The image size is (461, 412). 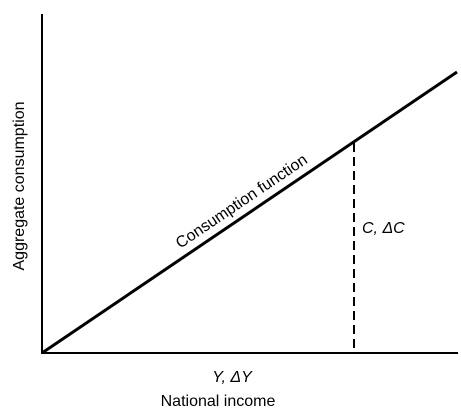 What do you see at coordinates (19, 186) in the screenshot?
I see `y-axis-label: Aggregate consumption` at bounding box center [19, 186].